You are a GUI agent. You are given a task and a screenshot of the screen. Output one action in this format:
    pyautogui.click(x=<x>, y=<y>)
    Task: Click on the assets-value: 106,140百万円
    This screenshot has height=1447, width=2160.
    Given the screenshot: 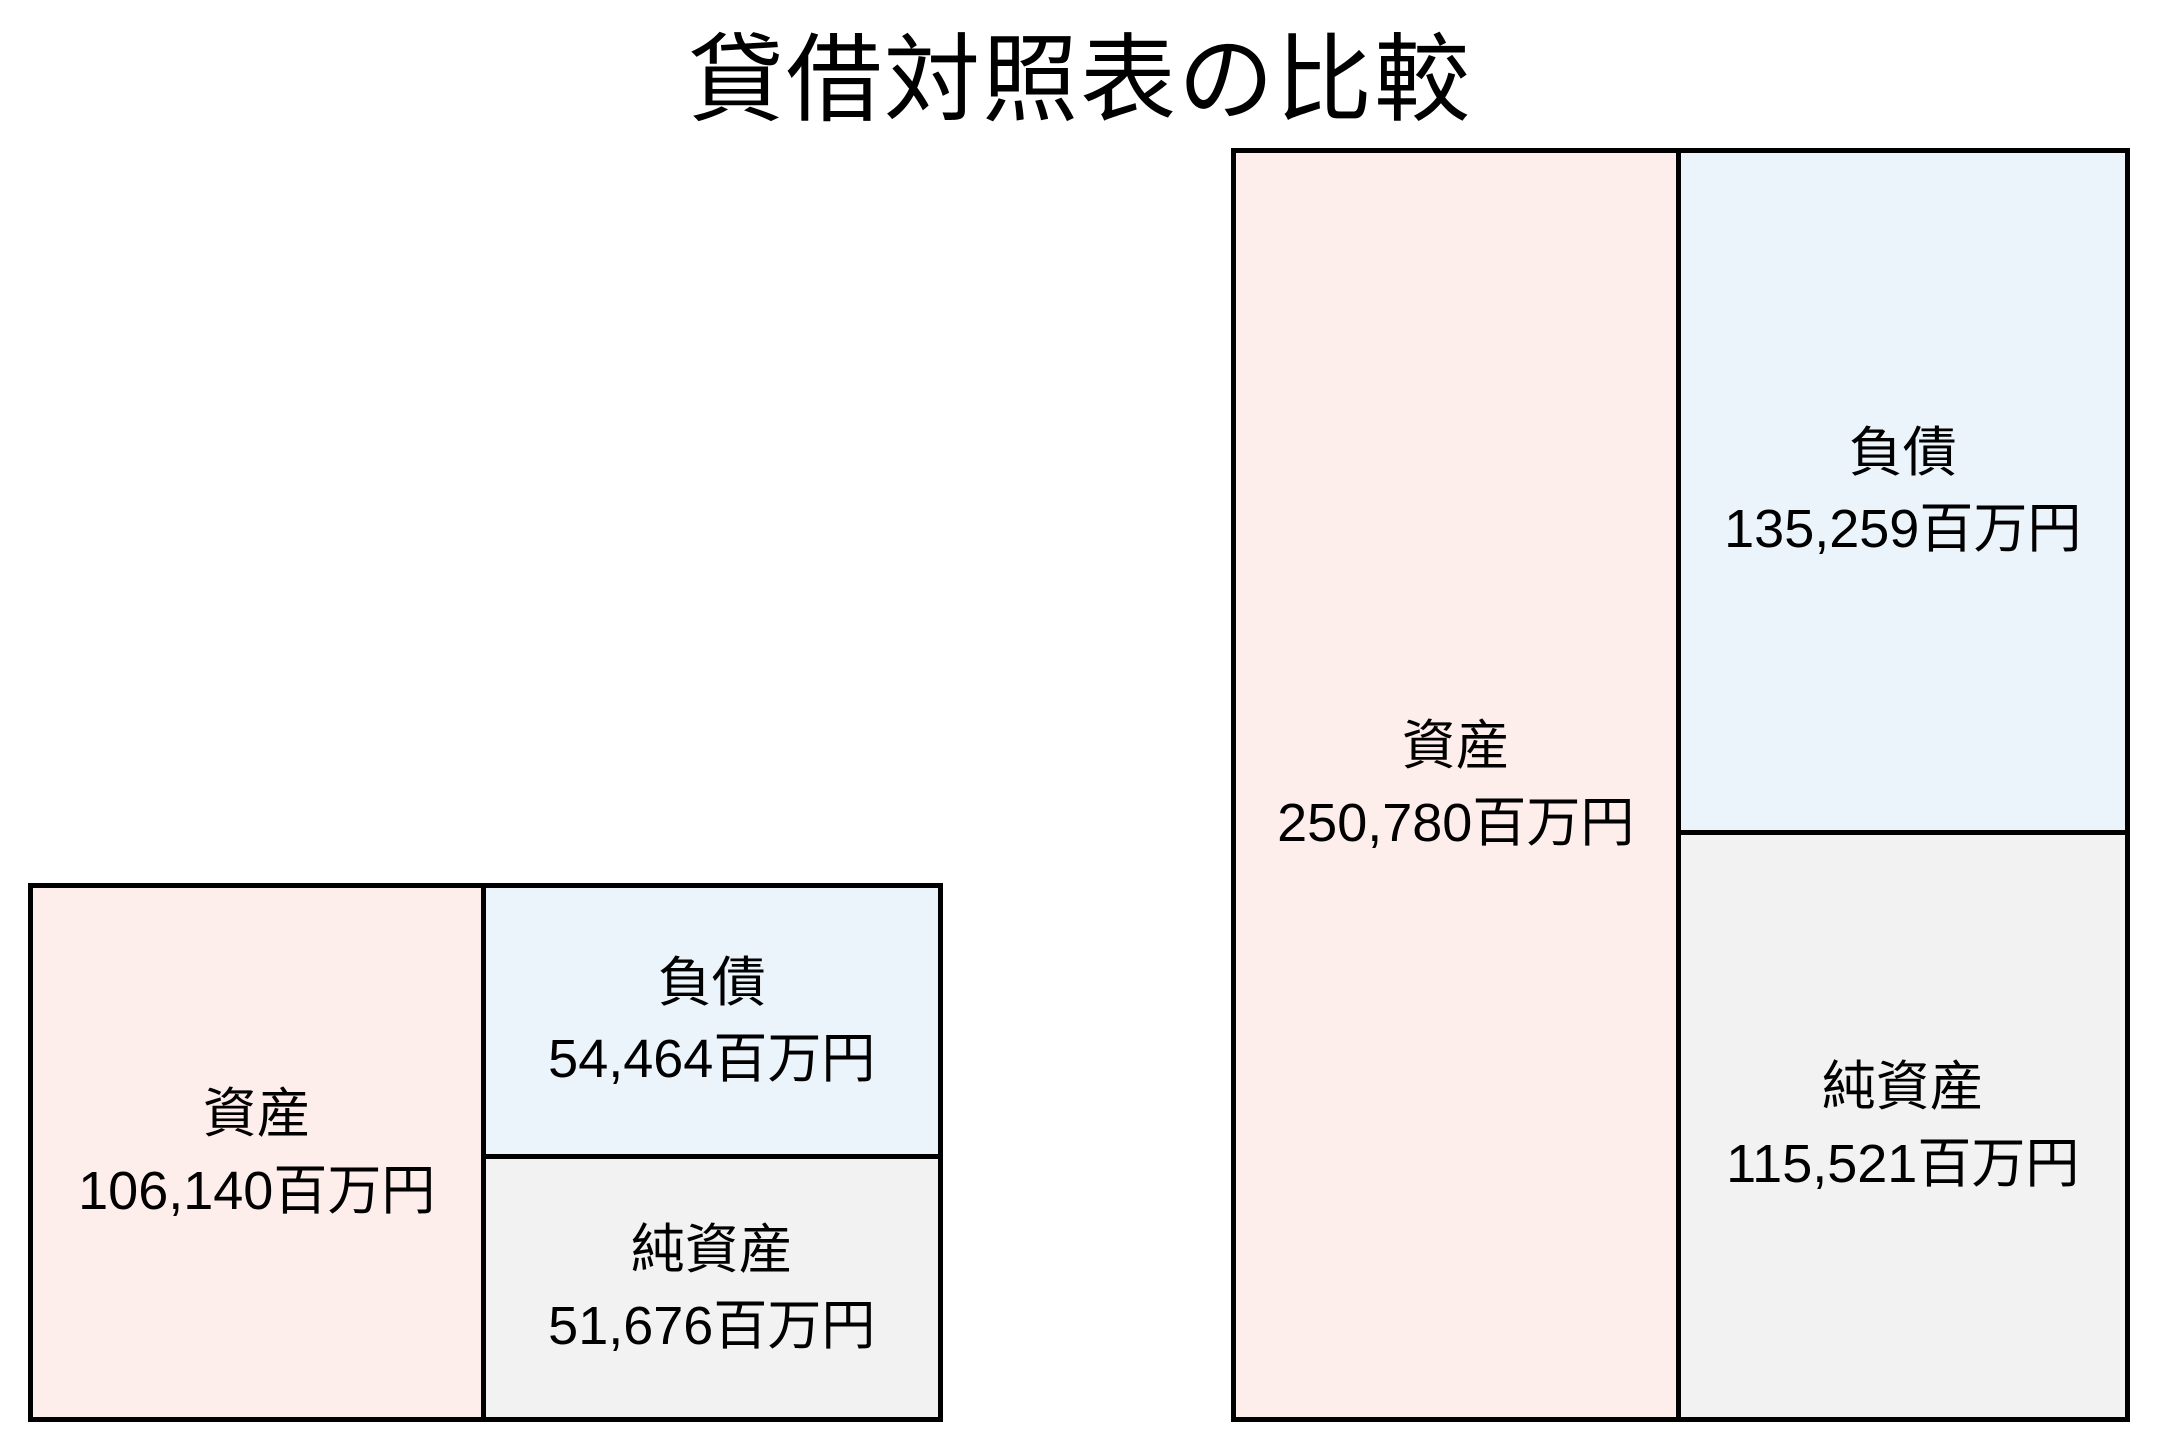 What is the action you would take?
    pyautogui.click(x=257, y=1190)
    